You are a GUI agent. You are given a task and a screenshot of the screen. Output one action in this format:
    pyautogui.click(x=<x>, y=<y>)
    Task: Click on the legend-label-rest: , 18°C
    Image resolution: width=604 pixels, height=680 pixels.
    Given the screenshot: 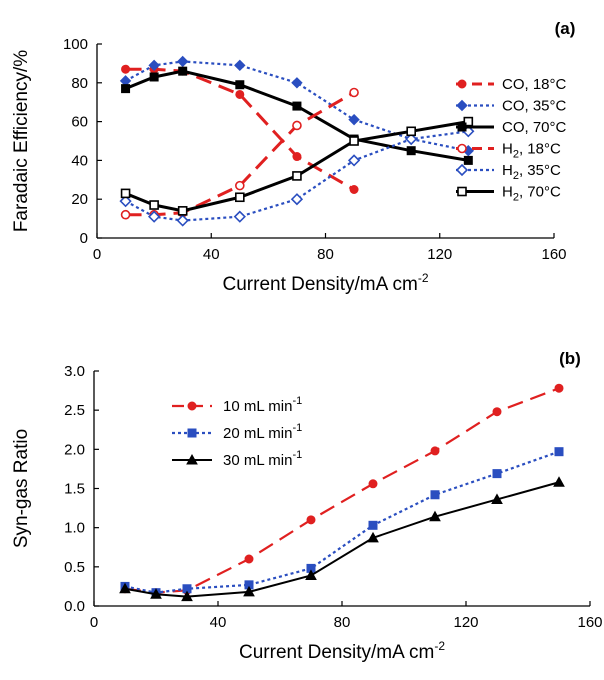 What is the action you would take?
    pyautogui.click(x=540, y=149)
    